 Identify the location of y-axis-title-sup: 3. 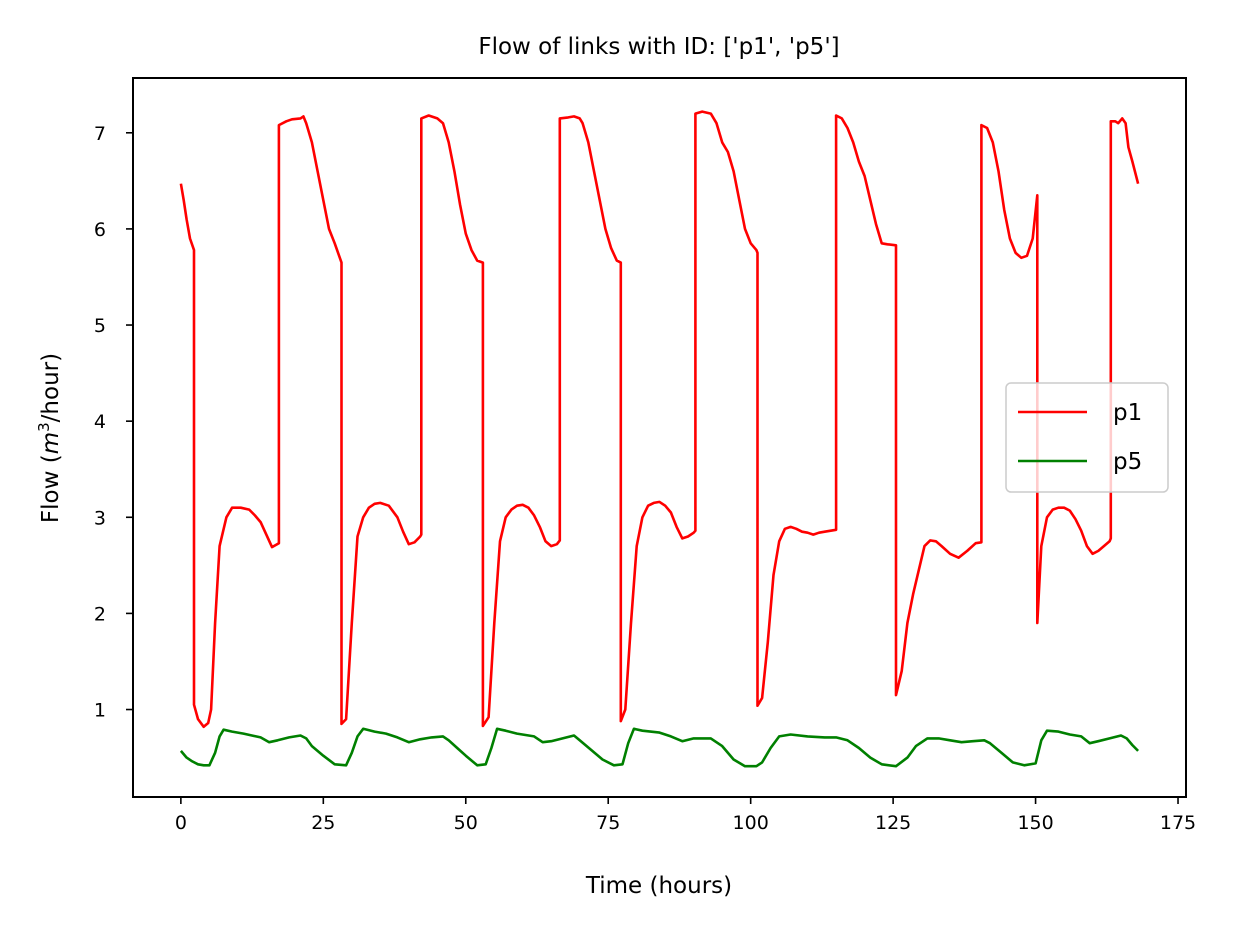
(44, 427).